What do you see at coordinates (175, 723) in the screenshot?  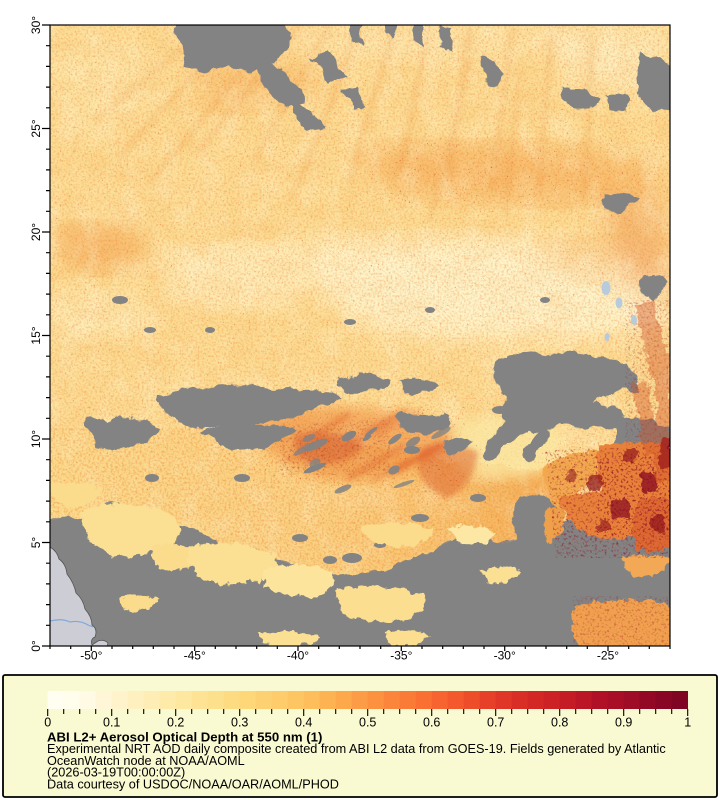 I see `svg-text: 0.2` at bounding box center [175, 723].